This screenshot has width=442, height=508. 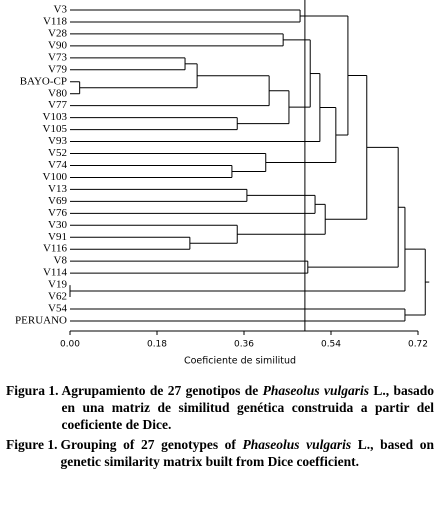 What do you see at coordinates (57, 189) in the screenshot?
I see `leaf-label: V13` at bounding box center [57, 189].